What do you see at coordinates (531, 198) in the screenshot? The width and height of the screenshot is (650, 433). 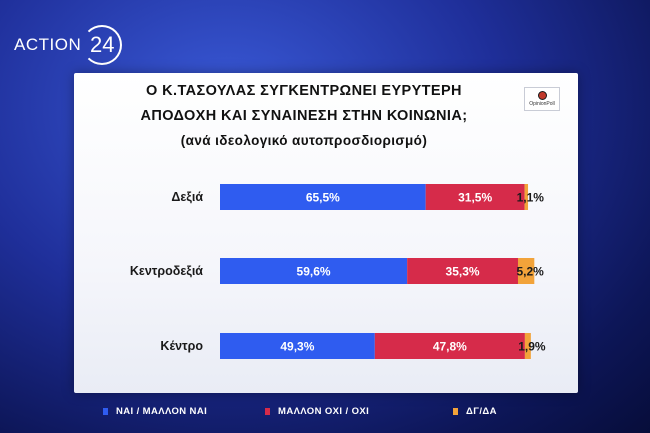 I see `data-label-dk: 1,1%` at bounding box center [531, 198].